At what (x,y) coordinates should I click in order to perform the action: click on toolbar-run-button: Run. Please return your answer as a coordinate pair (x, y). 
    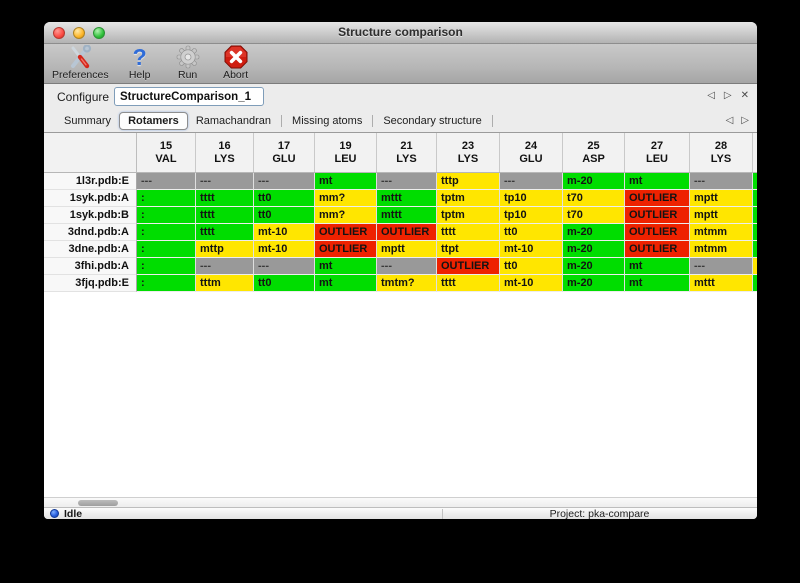
    Looking at the image, I should click on (188, 63).